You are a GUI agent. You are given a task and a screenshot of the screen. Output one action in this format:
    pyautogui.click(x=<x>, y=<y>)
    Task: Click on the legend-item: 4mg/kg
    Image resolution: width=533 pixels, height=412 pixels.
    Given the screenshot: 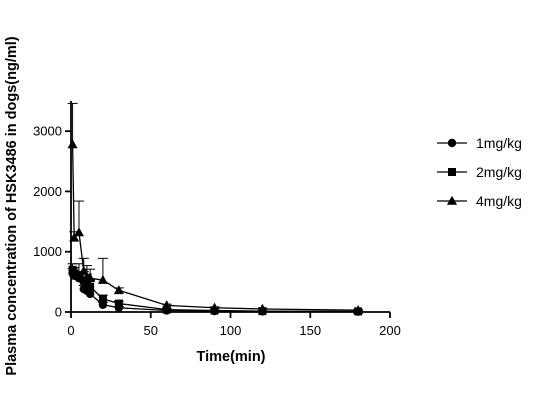 What is the action you would take?
    pyautogui.click(x=479, y=201)
    